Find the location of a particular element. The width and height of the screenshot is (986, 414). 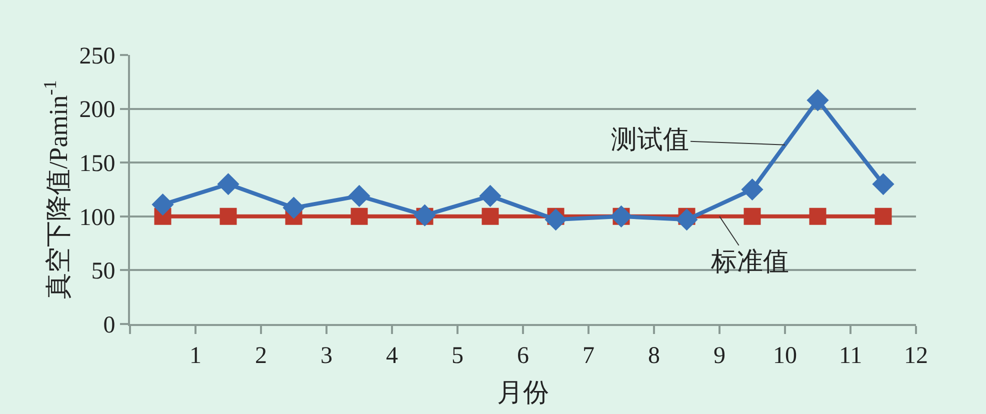

x-tick-label: 12 is located at coordinates (916, 355).